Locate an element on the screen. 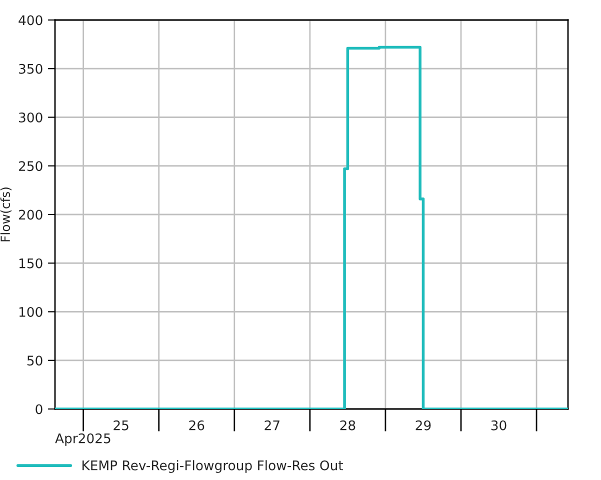 This screenshot has height=480, width=601. x-tick-label: 27 is located at coordinates (272, 425).